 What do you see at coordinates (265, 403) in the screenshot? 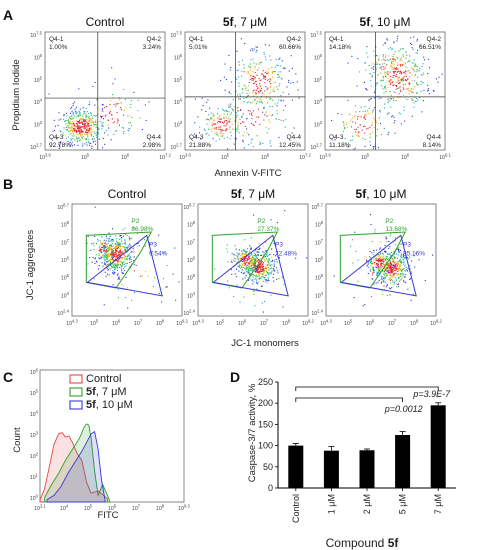
I see `y-tick-label: 200` at bounding box center [265, 403].